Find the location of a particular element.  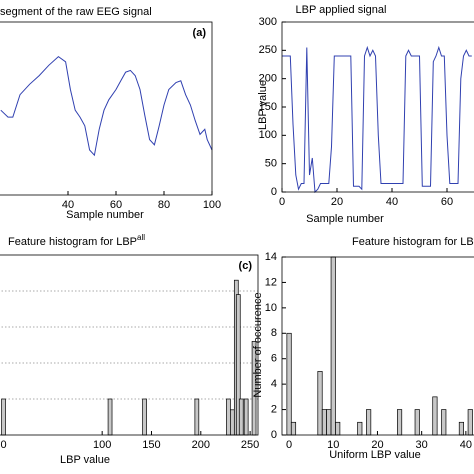

y-tick-label: 50 is located at coordinates (271, 164).